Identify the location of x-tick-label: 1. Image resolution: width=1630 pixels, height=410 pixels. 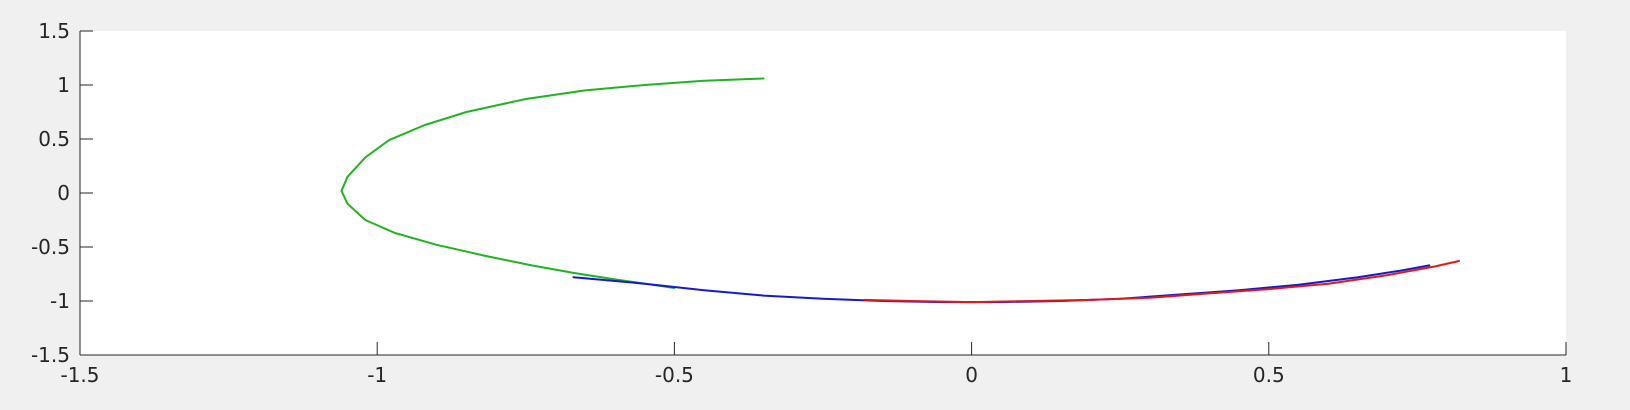
(1566, 375).